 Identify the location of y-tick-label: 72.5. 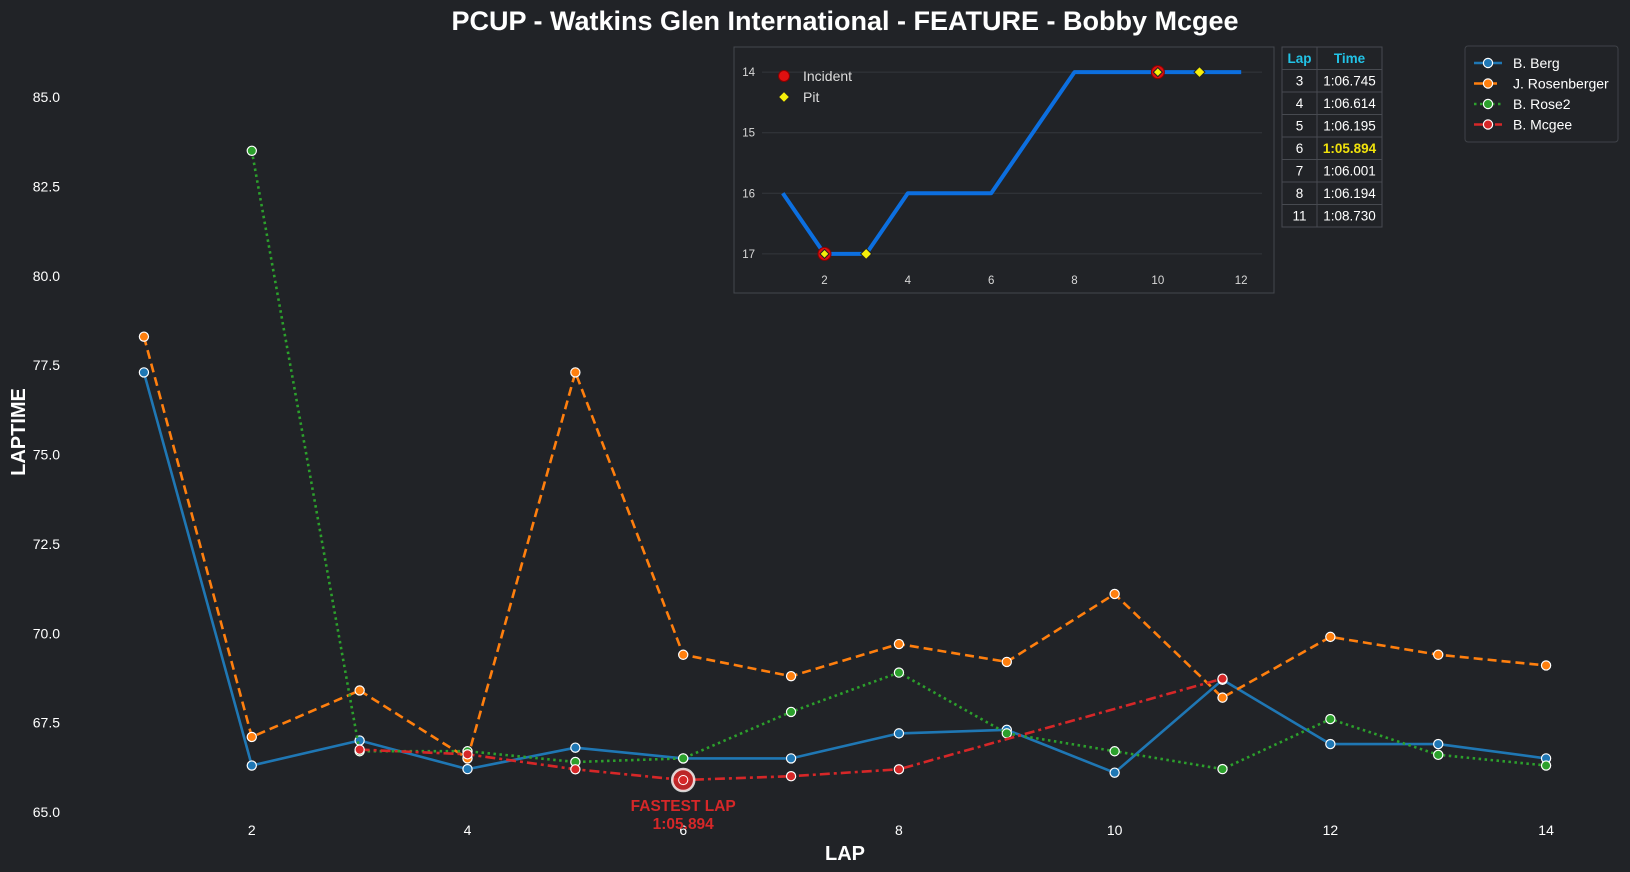
(46, 544).